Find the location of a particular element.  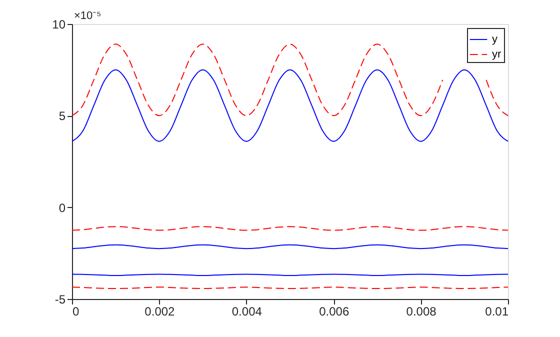

legend-label: y is located at coordinates (495, 40).